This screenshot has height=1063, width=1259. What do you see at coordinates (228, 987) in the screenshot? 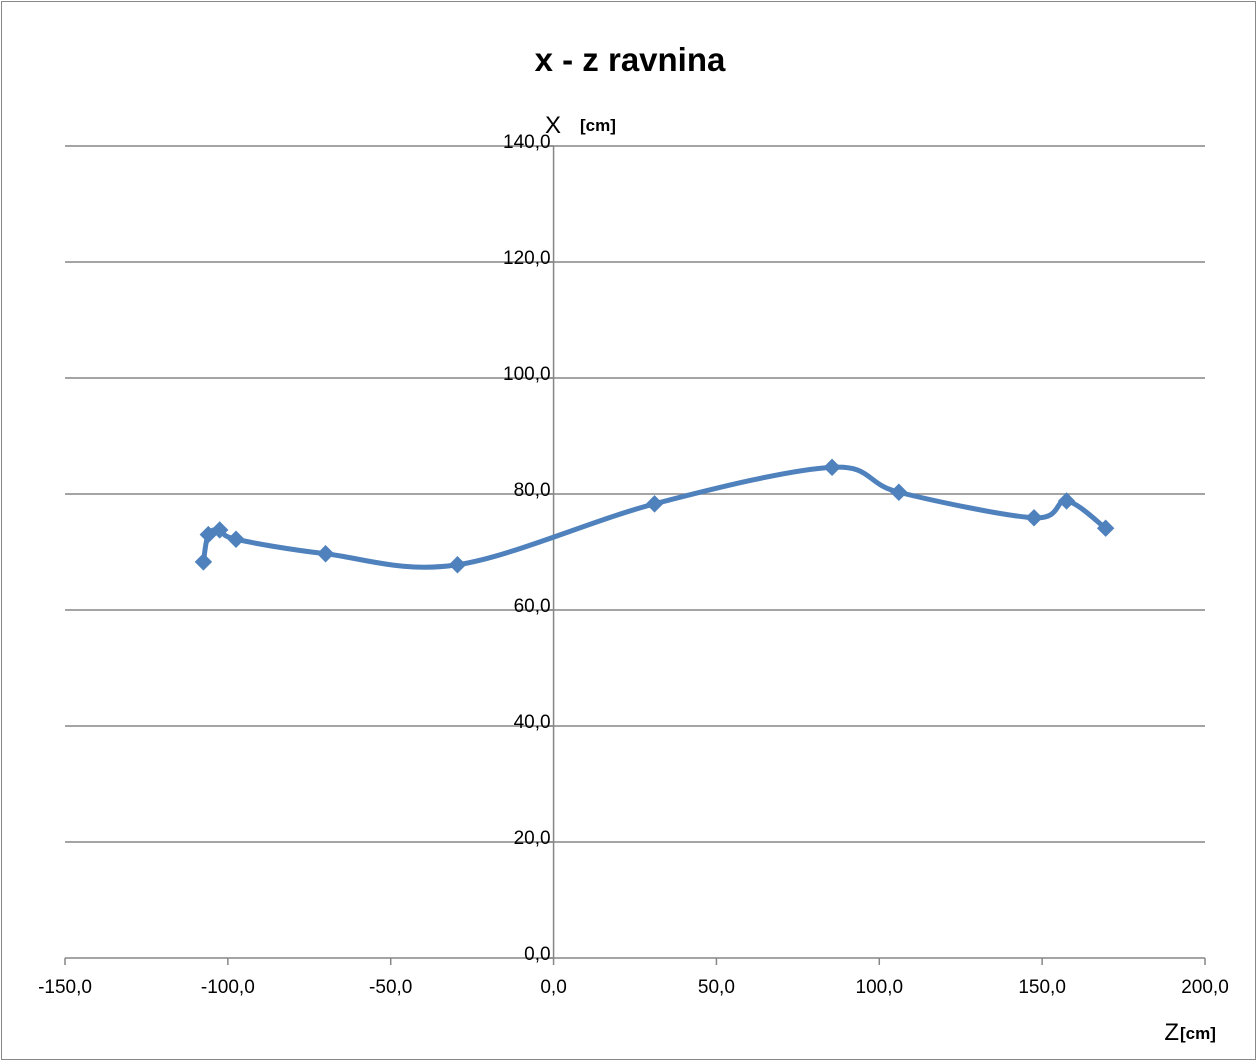
I see `x-tick-label: -100,0` at bounding box center [228, 987].